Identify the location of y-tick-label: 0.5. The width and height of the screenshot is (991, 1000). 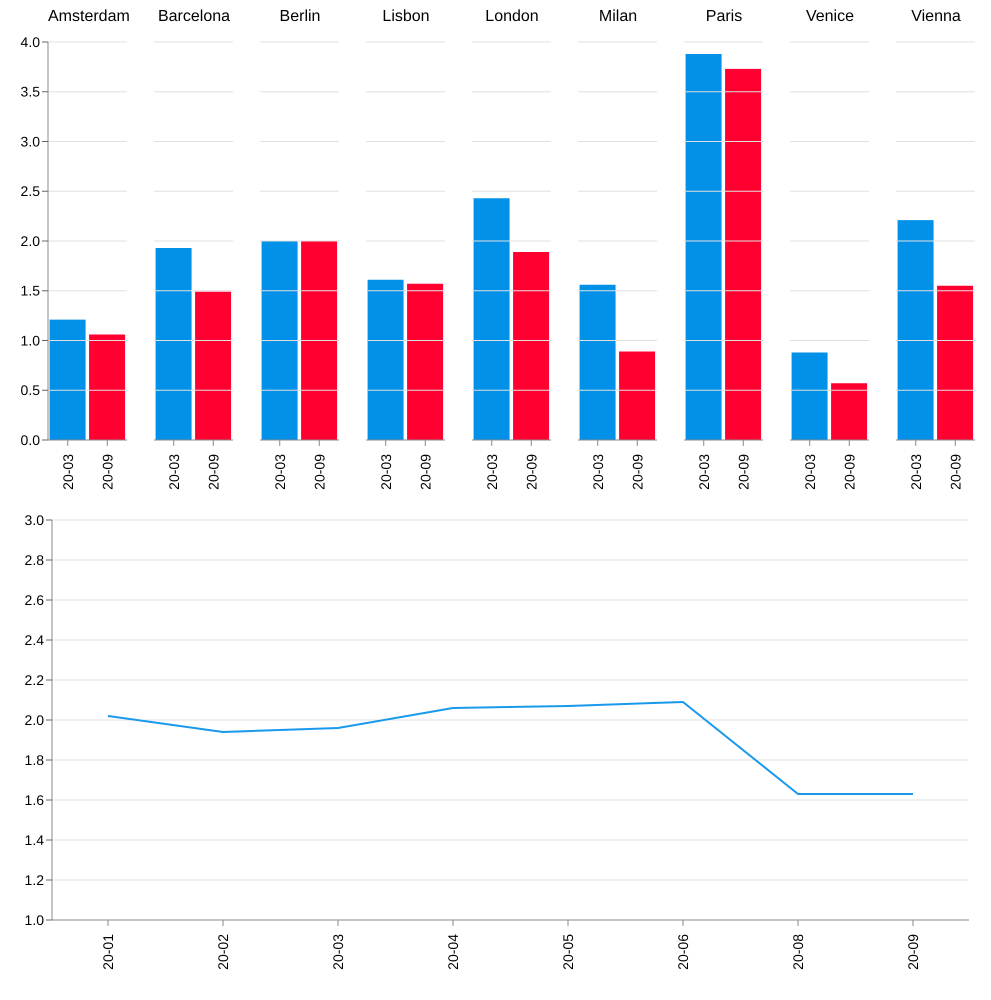
(30, 390).